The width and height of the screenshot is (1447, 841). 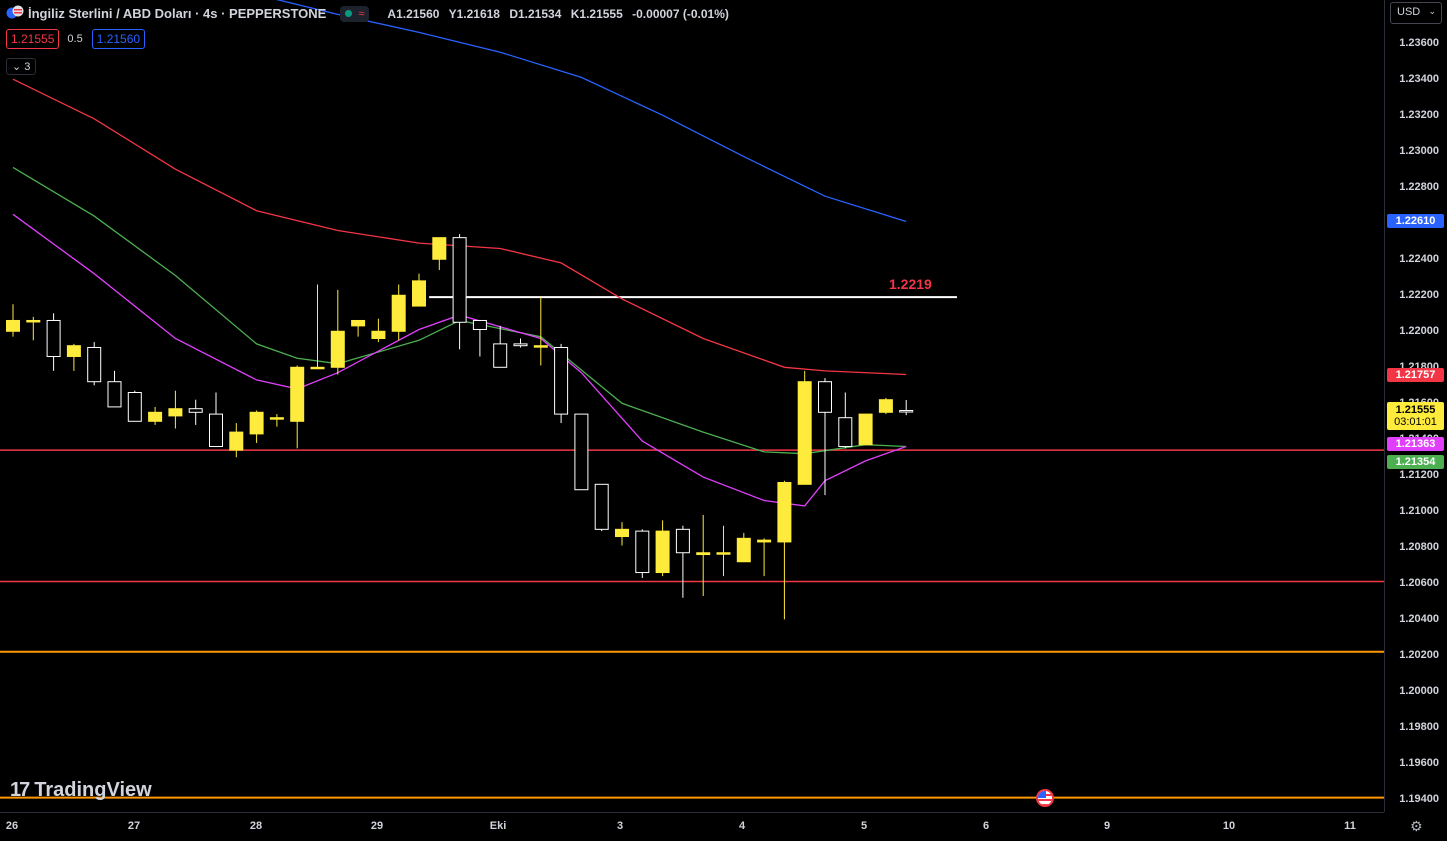 I want to click on price-value-label: 1.21757, so click(x=1415, y=375).